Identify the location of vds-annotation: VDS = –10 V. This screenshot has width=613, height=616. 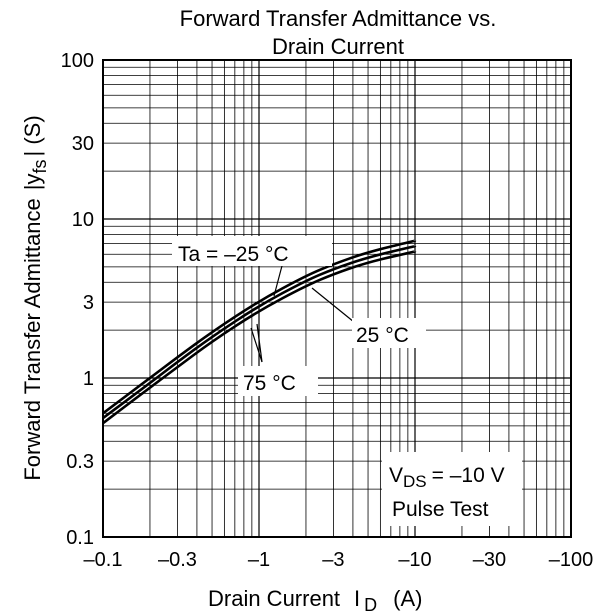
(447, 477).